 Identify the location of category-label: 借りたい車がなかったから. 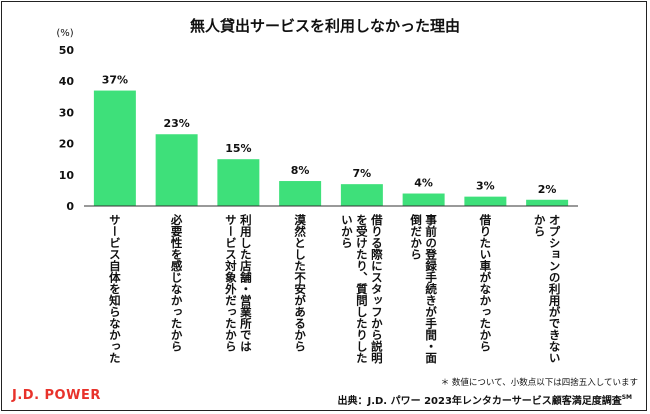
(485, 282).